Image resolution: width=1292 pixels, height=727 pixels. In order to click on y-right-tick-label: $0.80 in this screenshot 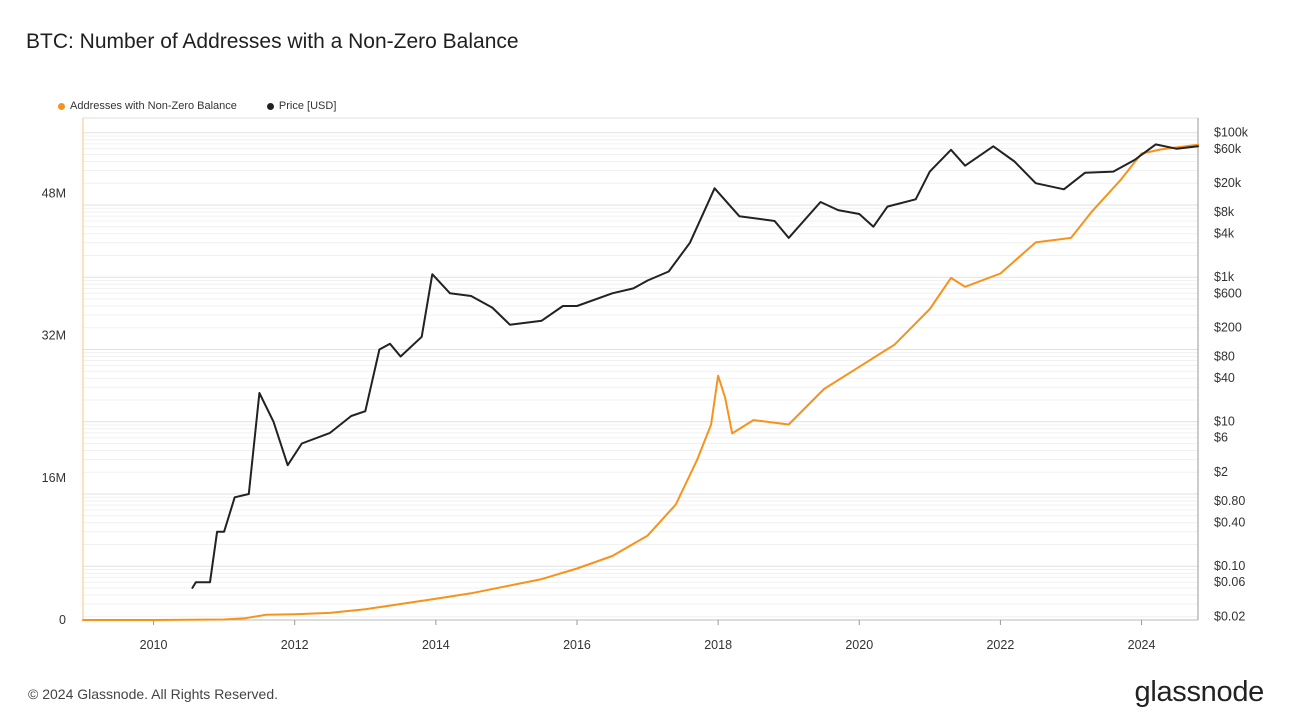, I will do `click(1229, 501)`.